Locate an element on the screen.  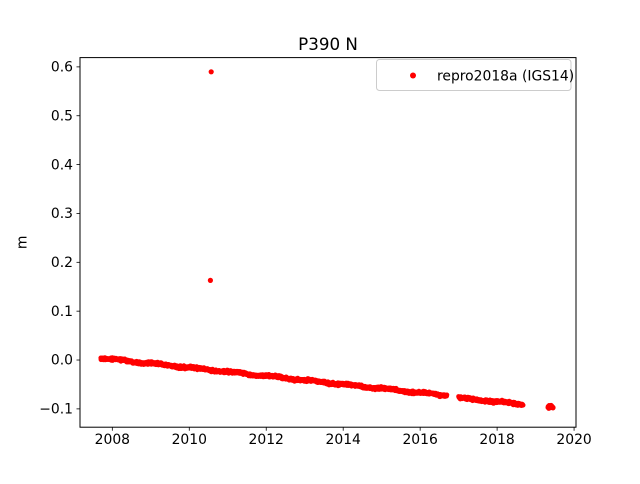
x-axis: 2008 2010 2012 2014 2016 2018 2020 is located at coordinates (343, 437).